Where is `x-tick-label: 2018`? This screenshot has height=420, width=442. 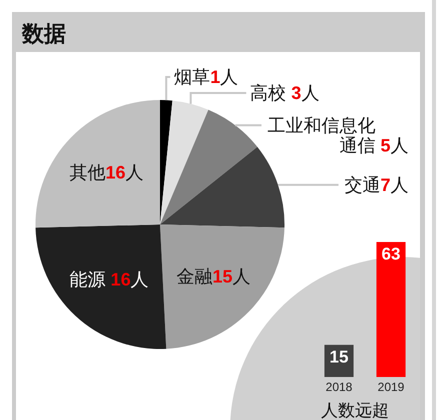 x-tick-label: 2018 is located at coordinates (339, 387).